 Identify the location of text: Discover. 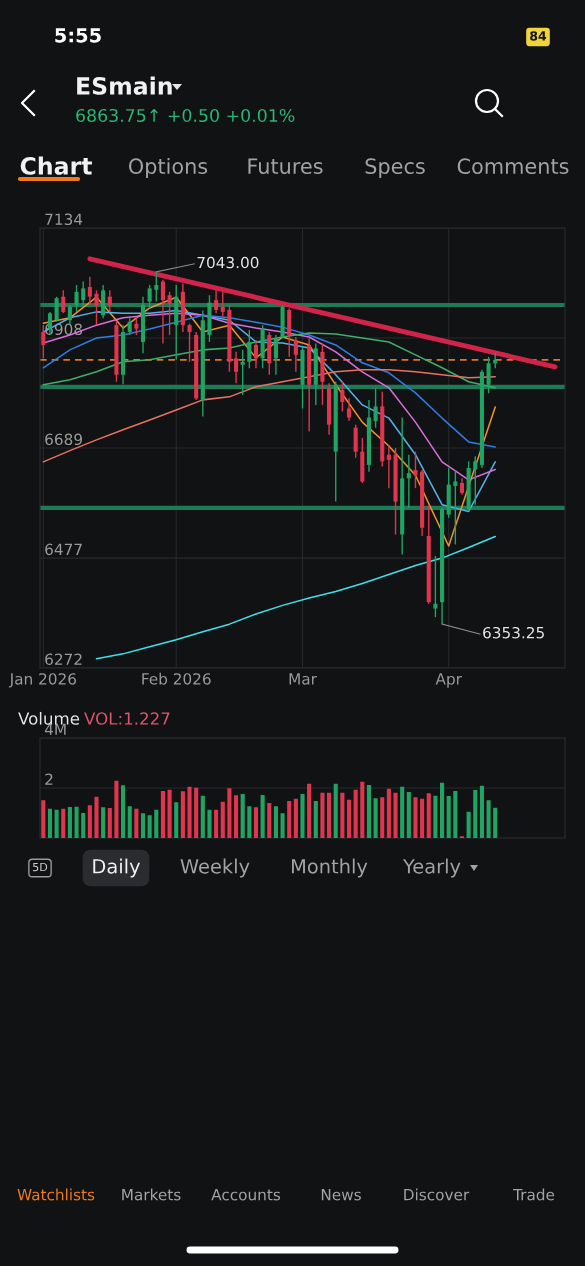
(437, 1194).